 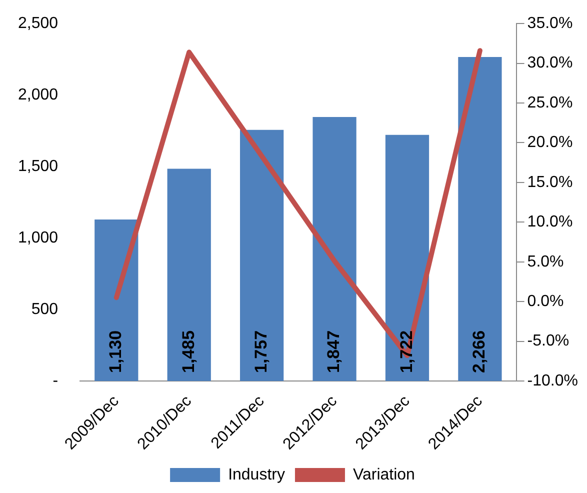 What do you see at coordinates (545, 301) in the screenshot?
I see `y2-tick-label: 0.0%` at bounding box center [545, 301].